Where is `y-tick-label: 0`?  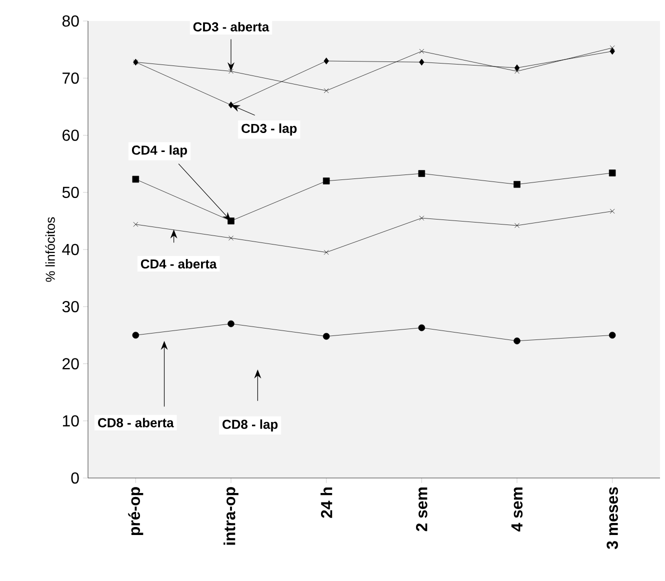
y-tick-label: 0 is located at coordinates (75, 478).